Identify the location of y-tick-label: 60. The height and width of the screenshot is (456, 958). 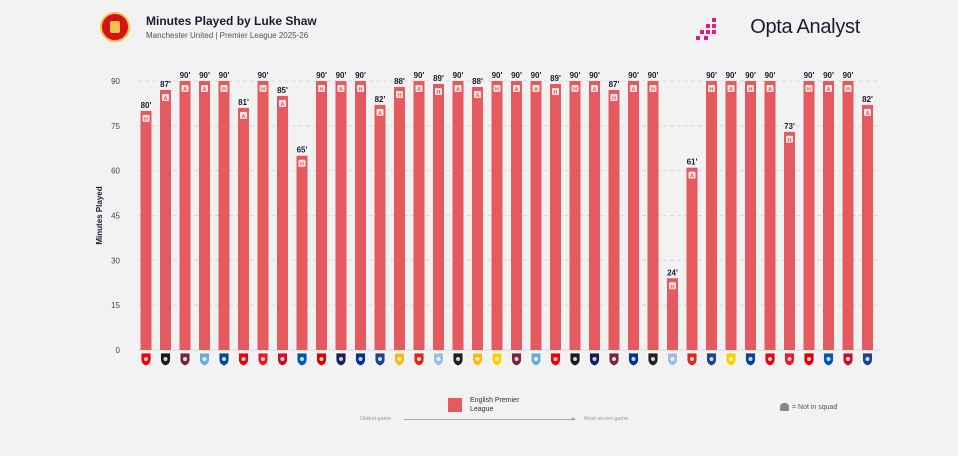
(115, 171).